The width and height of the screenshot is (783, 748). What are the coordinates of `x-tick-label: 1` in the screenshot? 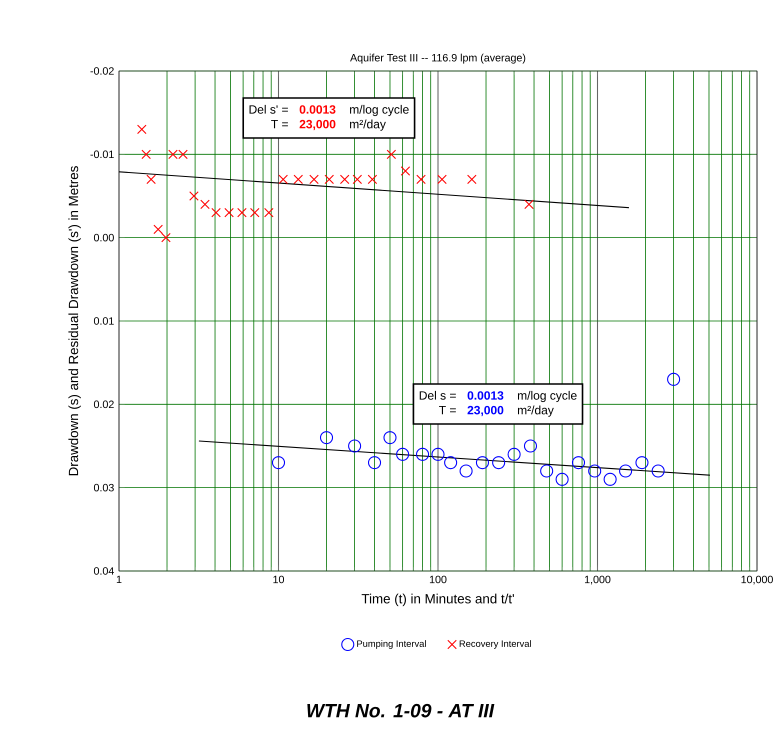 It's located at (119, 580).